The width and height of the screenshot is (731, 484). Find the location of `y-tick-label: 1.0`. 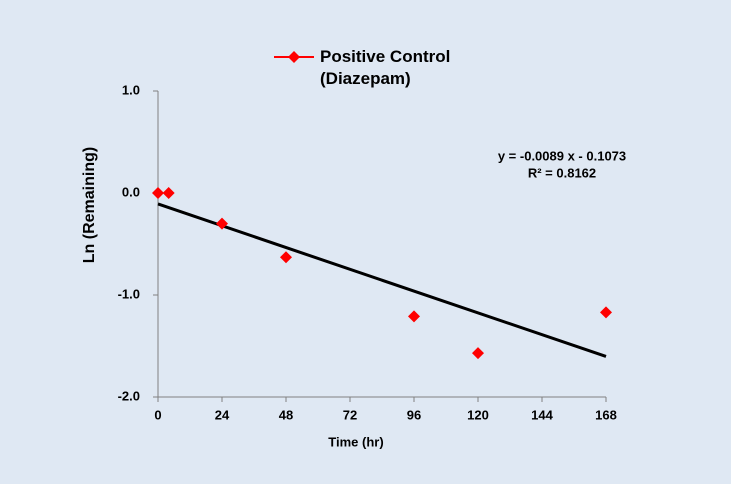

y-tick-label: 1.0 is located at coordinates (131, 89).